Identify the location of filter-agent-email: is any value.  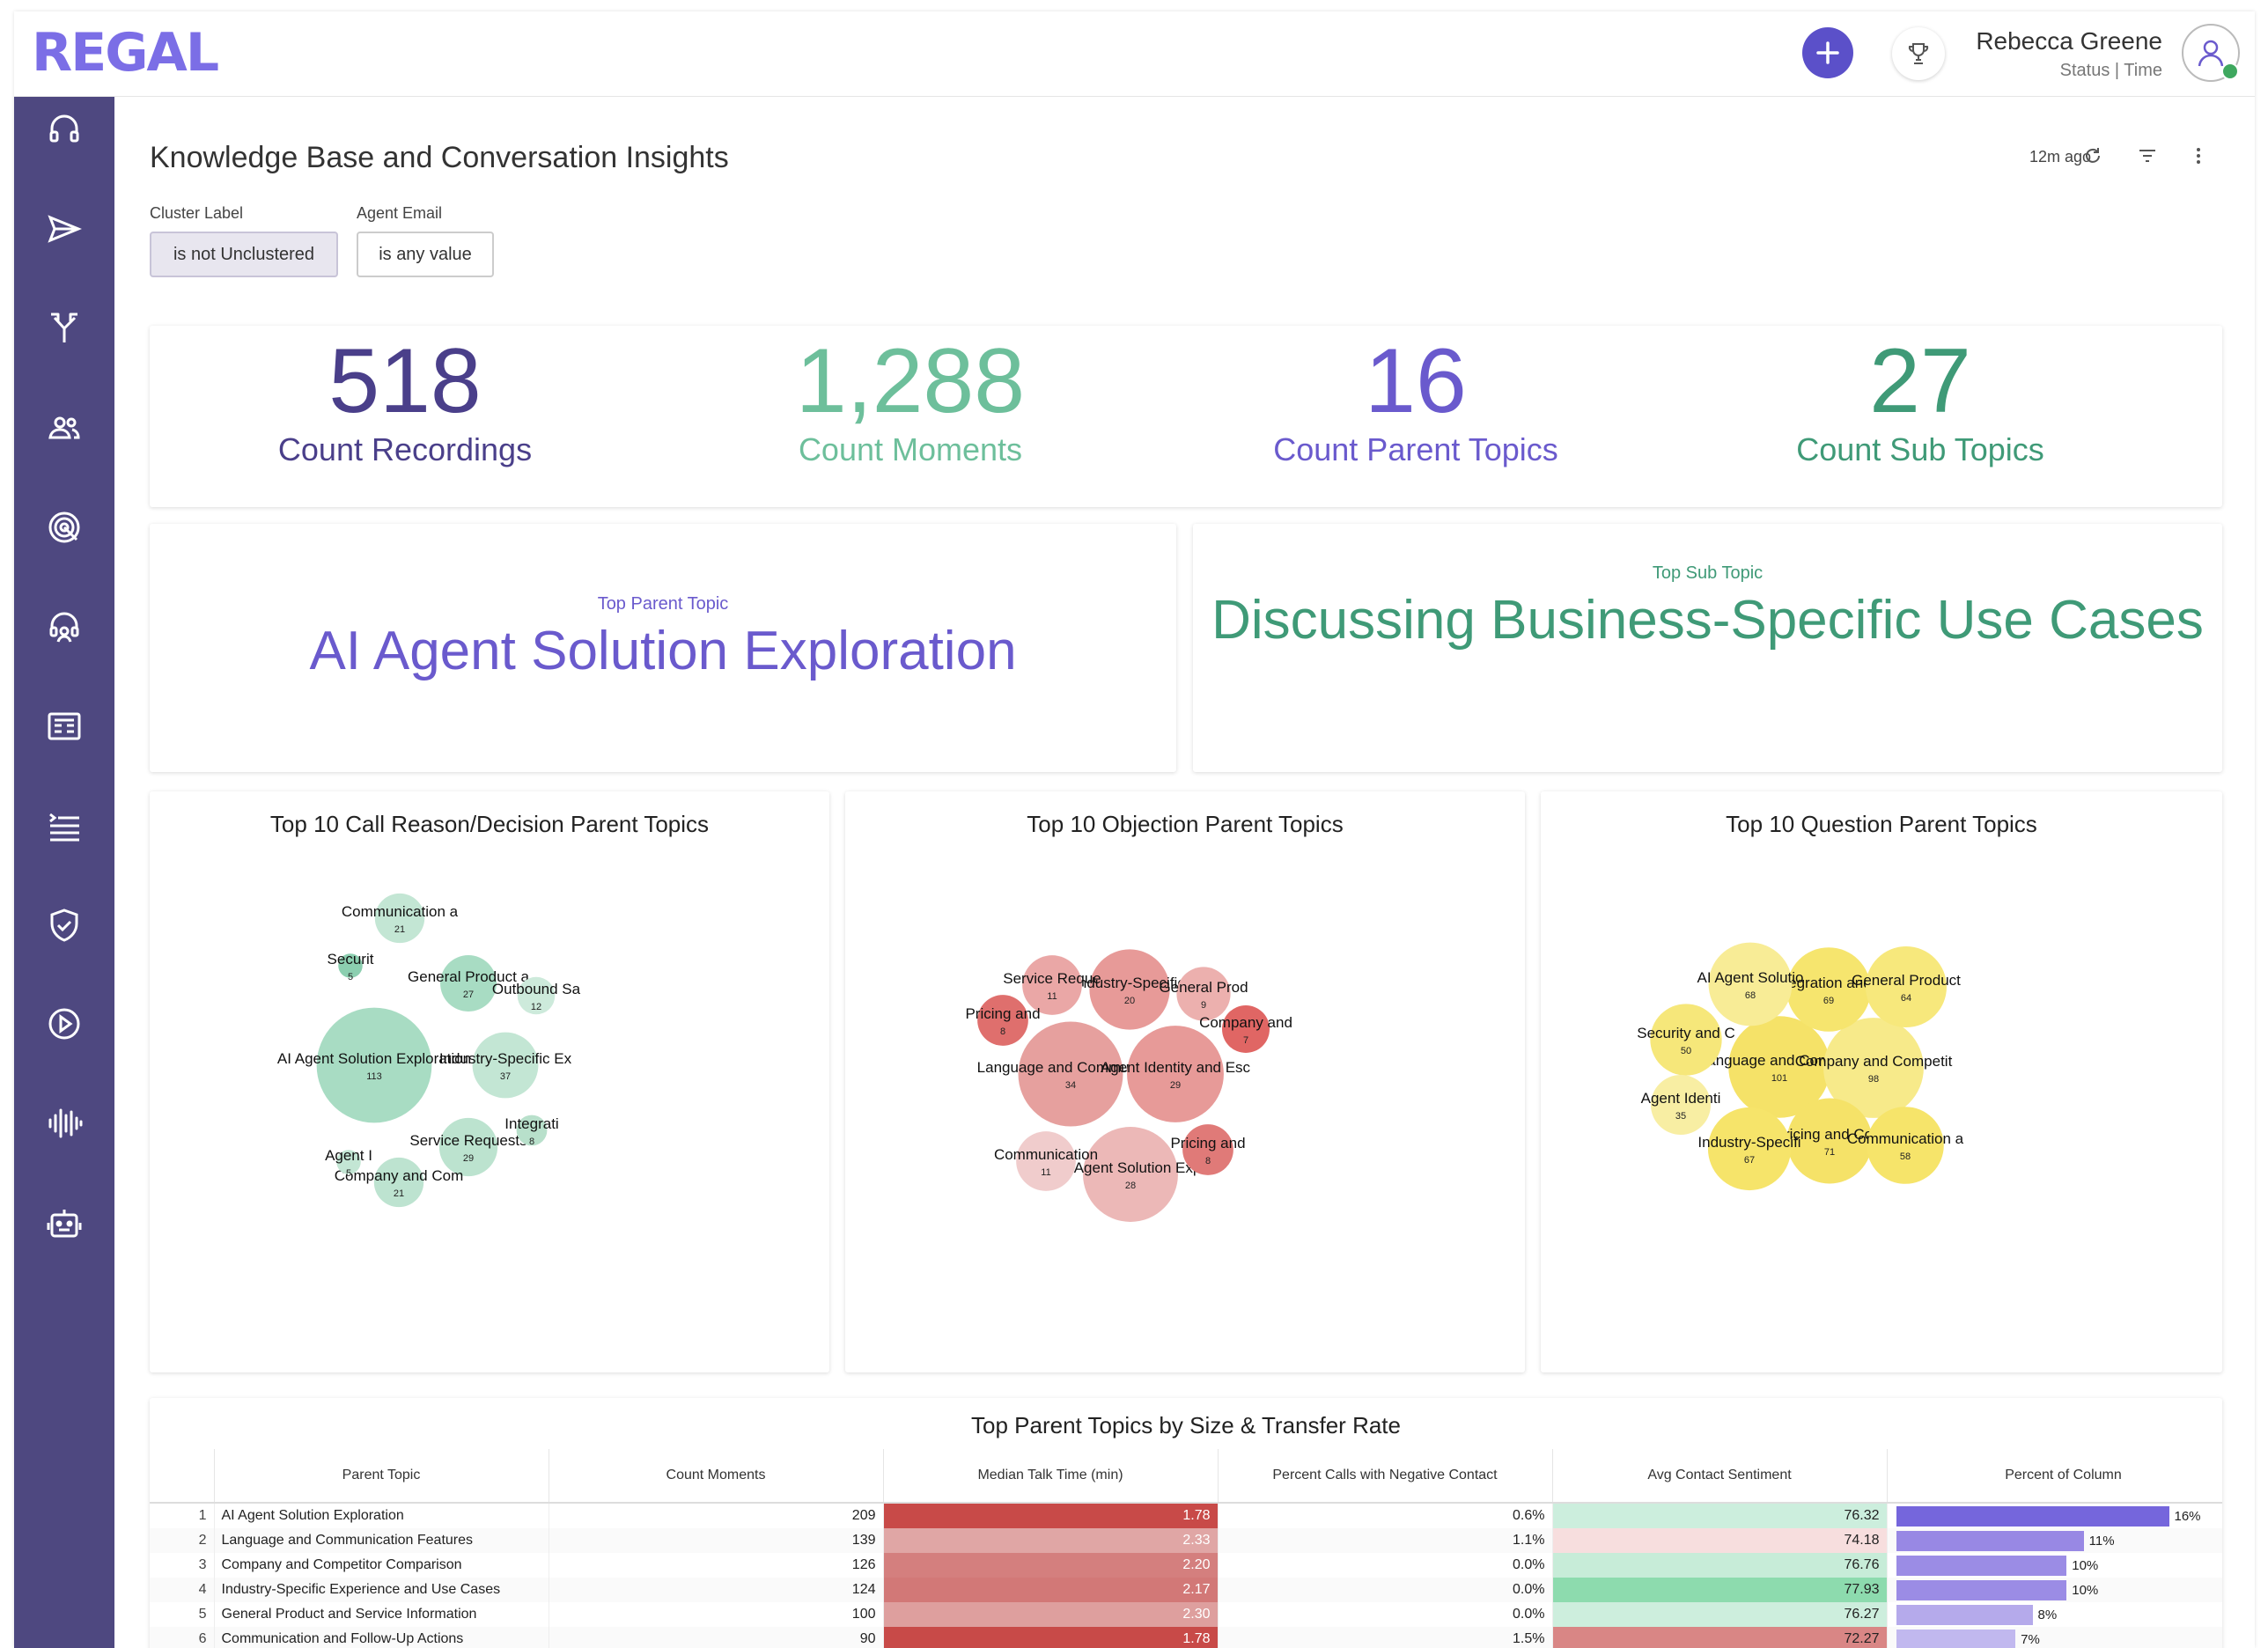
(425, 254).